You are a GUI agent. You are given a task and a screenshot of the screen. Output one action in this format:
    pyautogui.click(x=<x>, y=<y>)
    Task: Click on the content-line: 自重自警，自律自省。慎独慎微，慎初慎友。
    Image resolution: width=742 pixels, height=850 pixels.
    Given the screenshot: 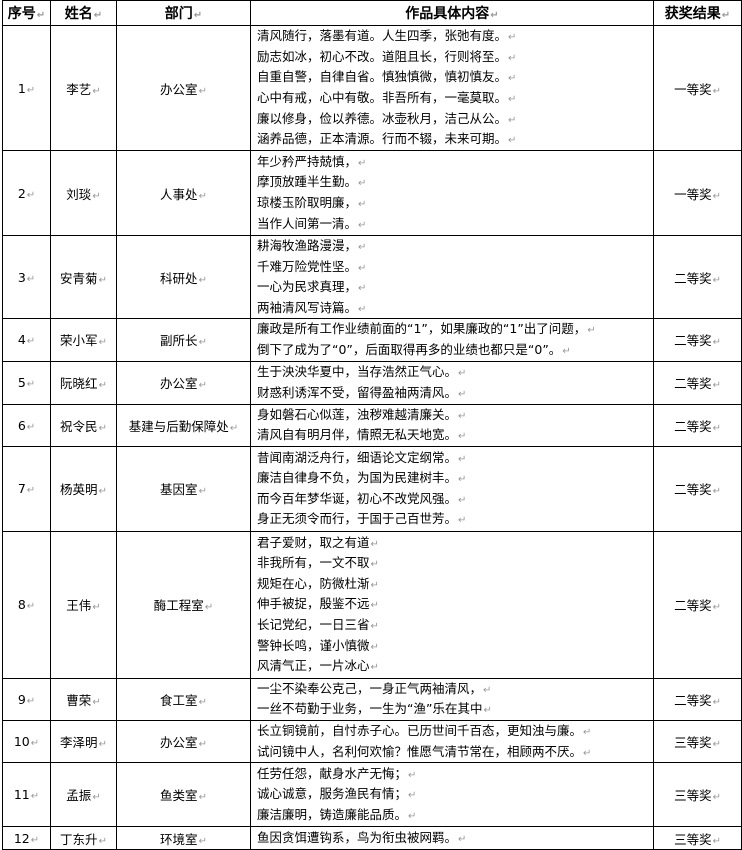 What is the action you would take?
    pyautogui.click(x=455, y=77)
    